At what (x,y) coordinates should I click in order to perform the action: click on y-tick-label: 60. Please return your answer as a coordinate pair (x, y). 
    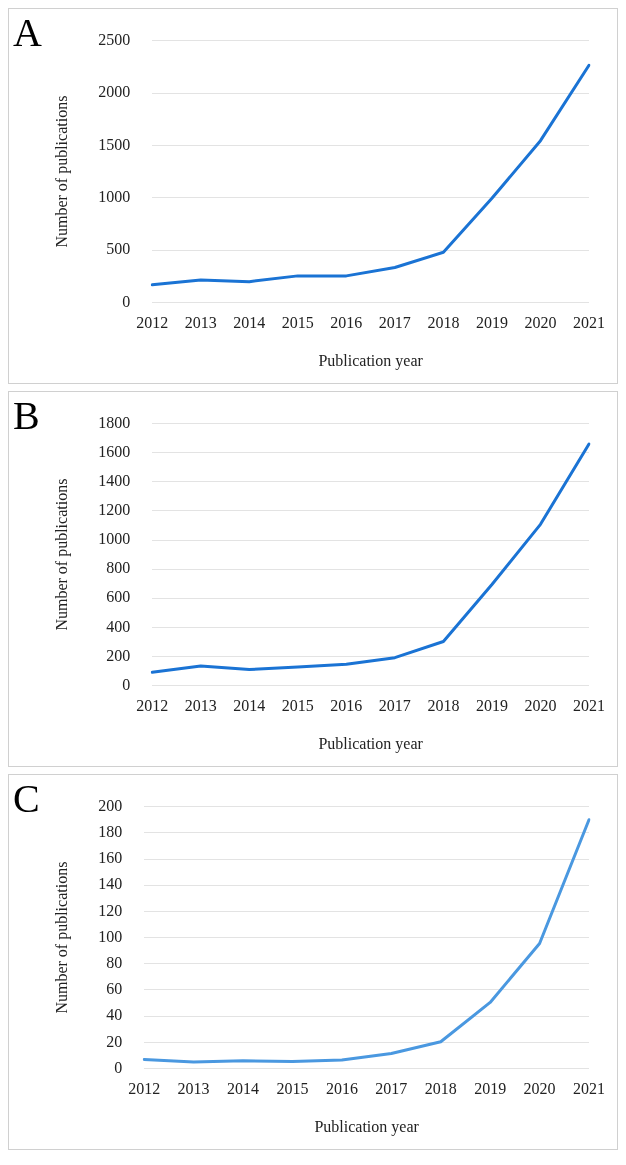
    Looking at the image, I should click on (114, 989).